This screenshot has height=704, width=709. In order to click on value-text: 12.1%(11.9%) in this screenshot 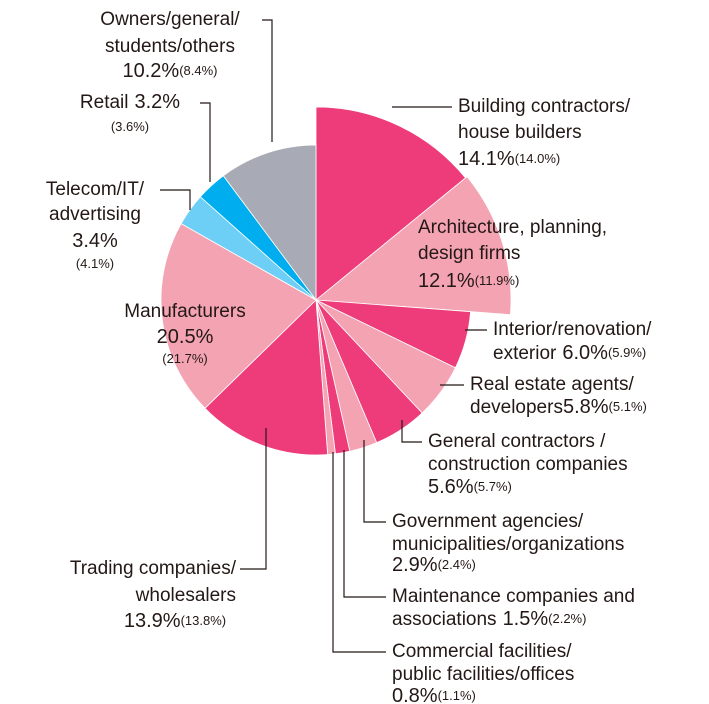, I will do `click(468, 281)`.